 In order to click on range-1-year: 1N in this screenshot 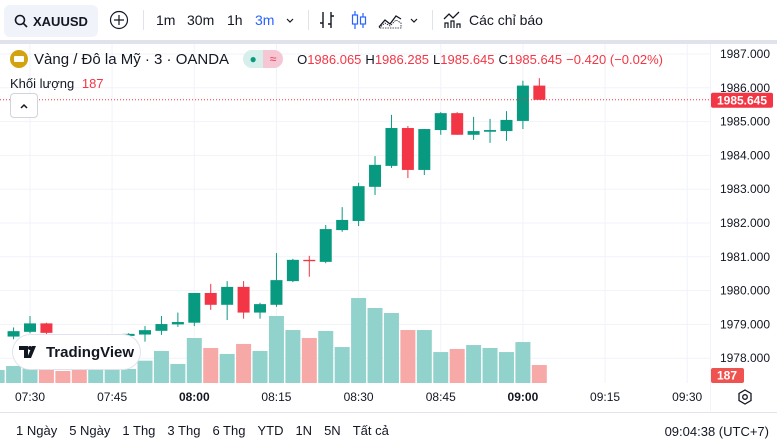, I will do `click(304, 430)`.